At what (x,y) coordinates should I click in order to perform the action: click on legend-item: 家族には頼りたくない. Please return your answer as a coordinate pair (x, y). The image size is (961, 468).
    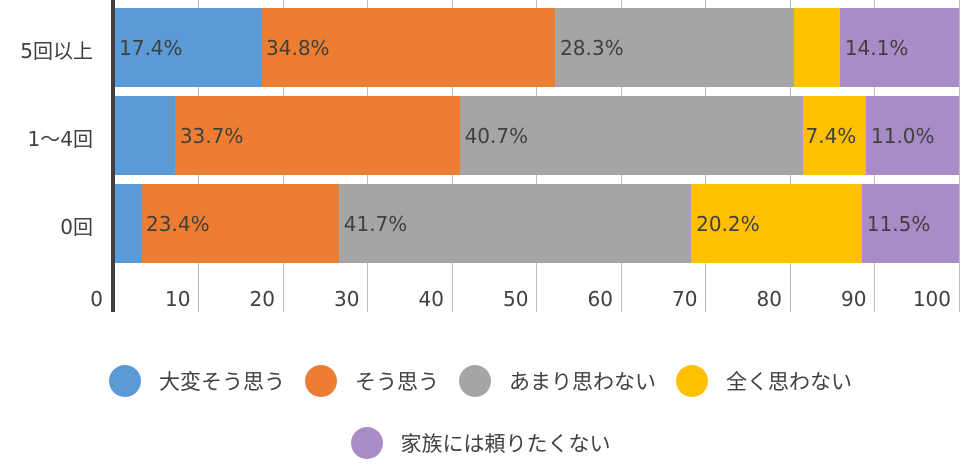
    Looking at the image, I should click on (480, 443).